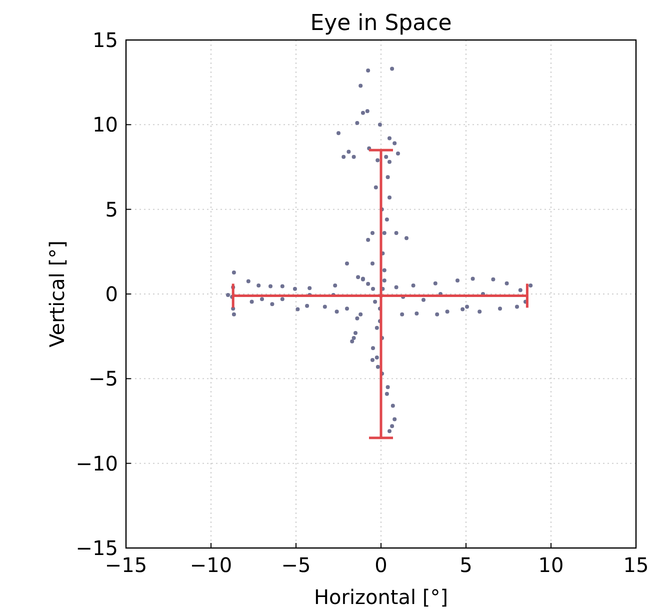  What do you see at coordinates (636, 565) in the screenshot?
I see `x-tick-label: 15` at bounding box center [636, 565].